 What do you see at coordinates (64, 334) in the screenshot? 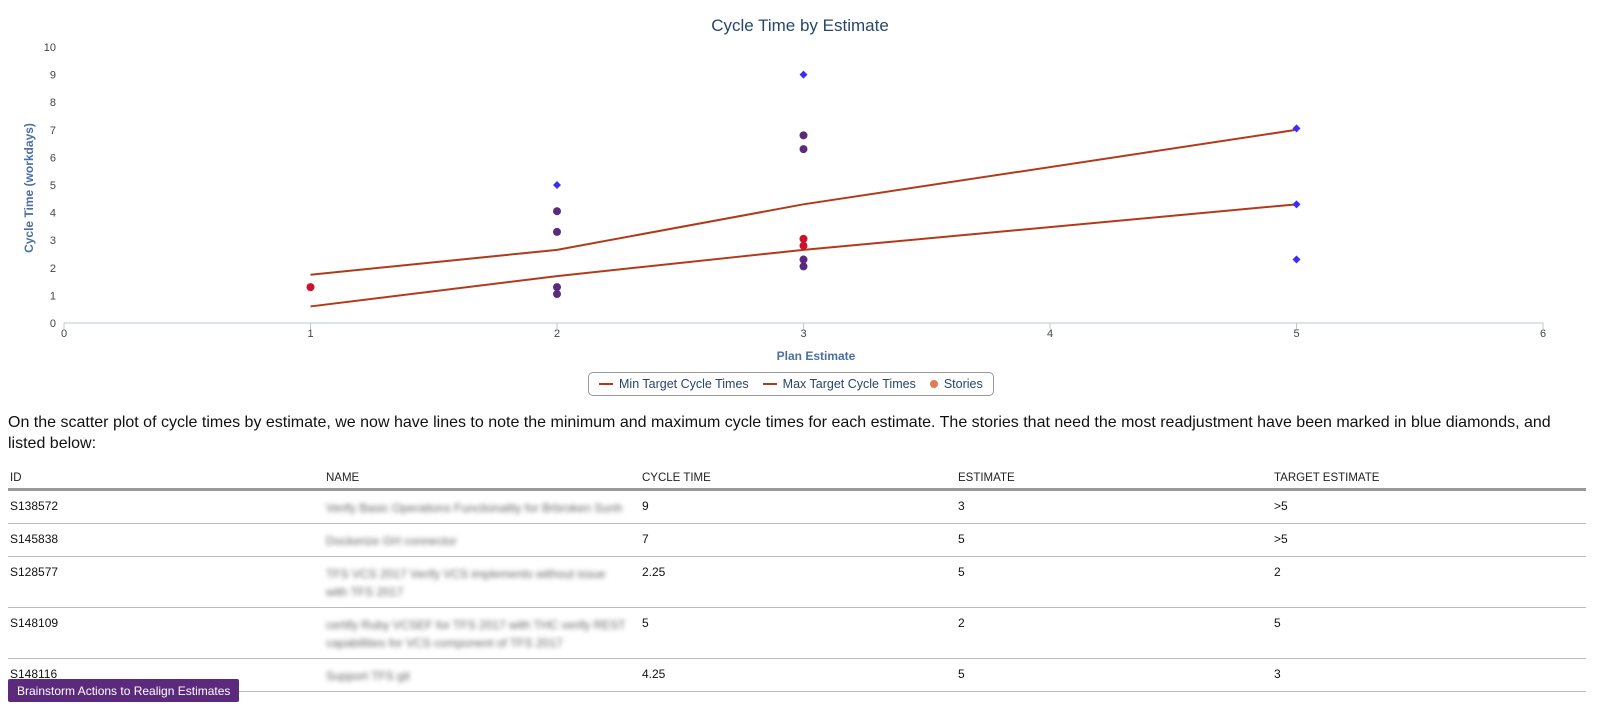
I see `x-tick-label: 0` at bounding box center [64, 334].